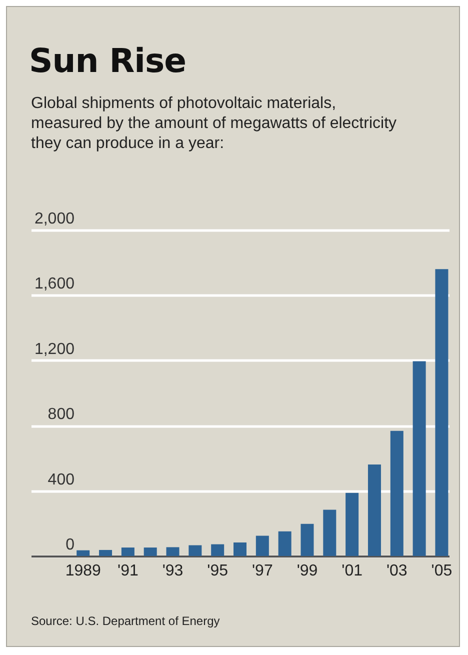 Image resolution: width=468 pixels, height=655 pixels. Describe the element at coordinates (128, 571) in the screenshot. I see `x-tick-label: '91` at that location.